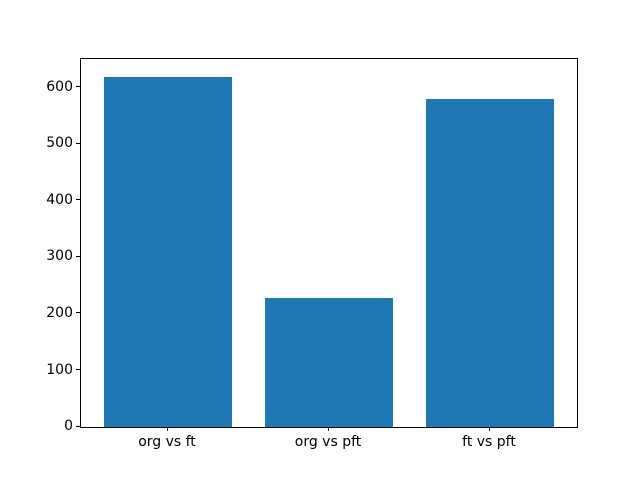 This screenshot has width=640, height=480. I want to click on y-tick-label: 200, so click(59, 312).